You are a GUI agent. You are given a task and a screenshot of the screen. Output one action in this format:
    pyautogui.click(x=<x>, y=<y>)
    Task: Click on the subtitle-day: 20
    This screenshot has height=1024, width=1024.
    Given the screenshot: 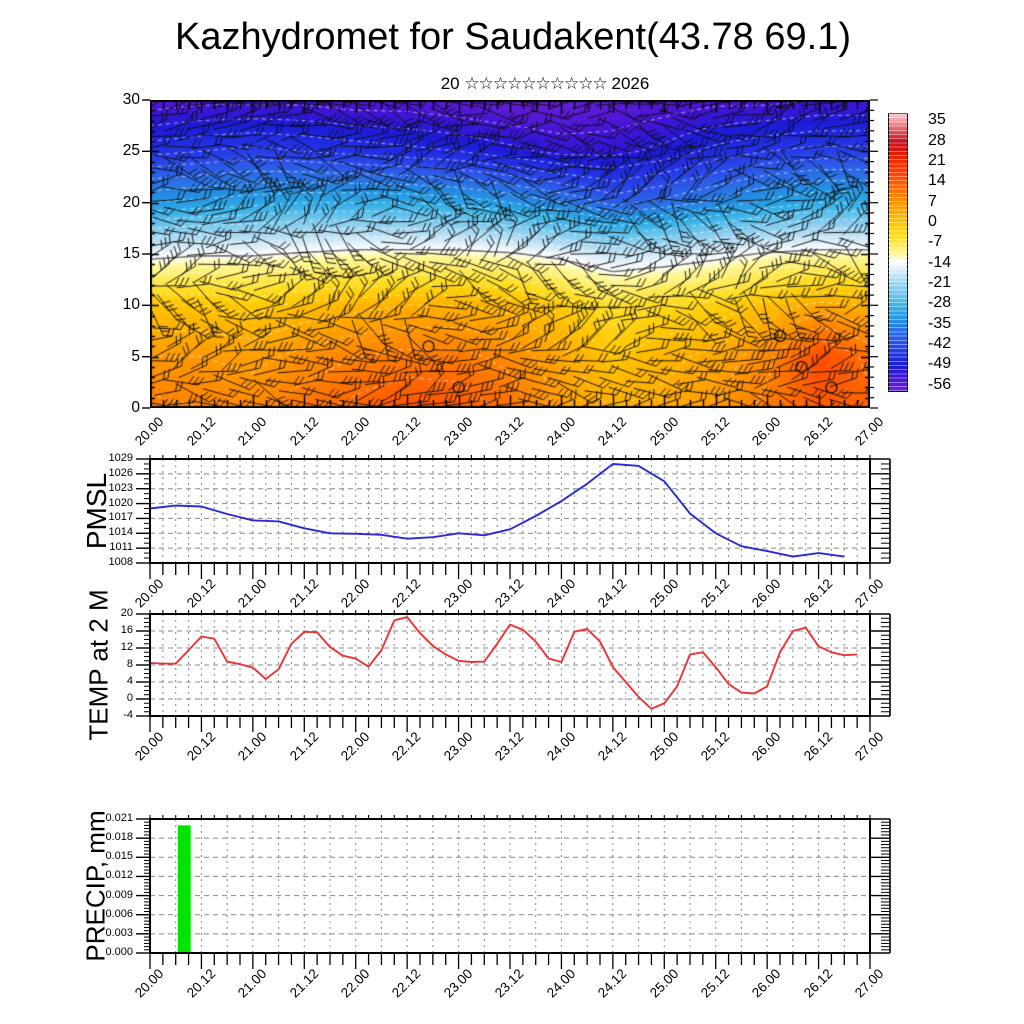 What is the action you would take?
    pyautogui.click(x=450, y=83)
    